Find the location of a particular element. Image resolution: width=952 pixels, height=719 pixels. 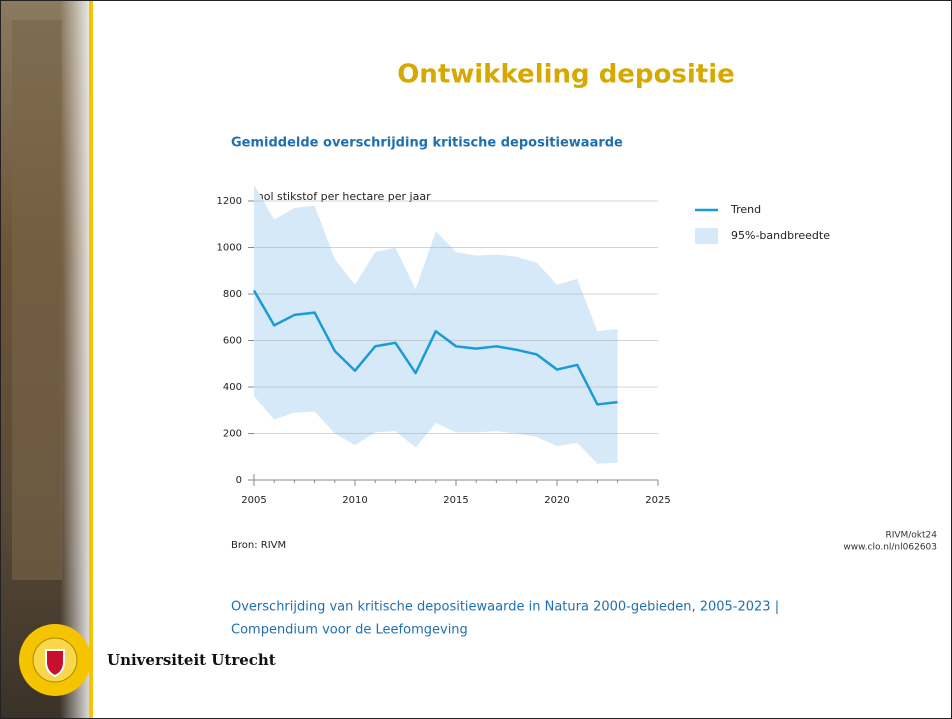

photo-fade is located at coordinates (76, 359).